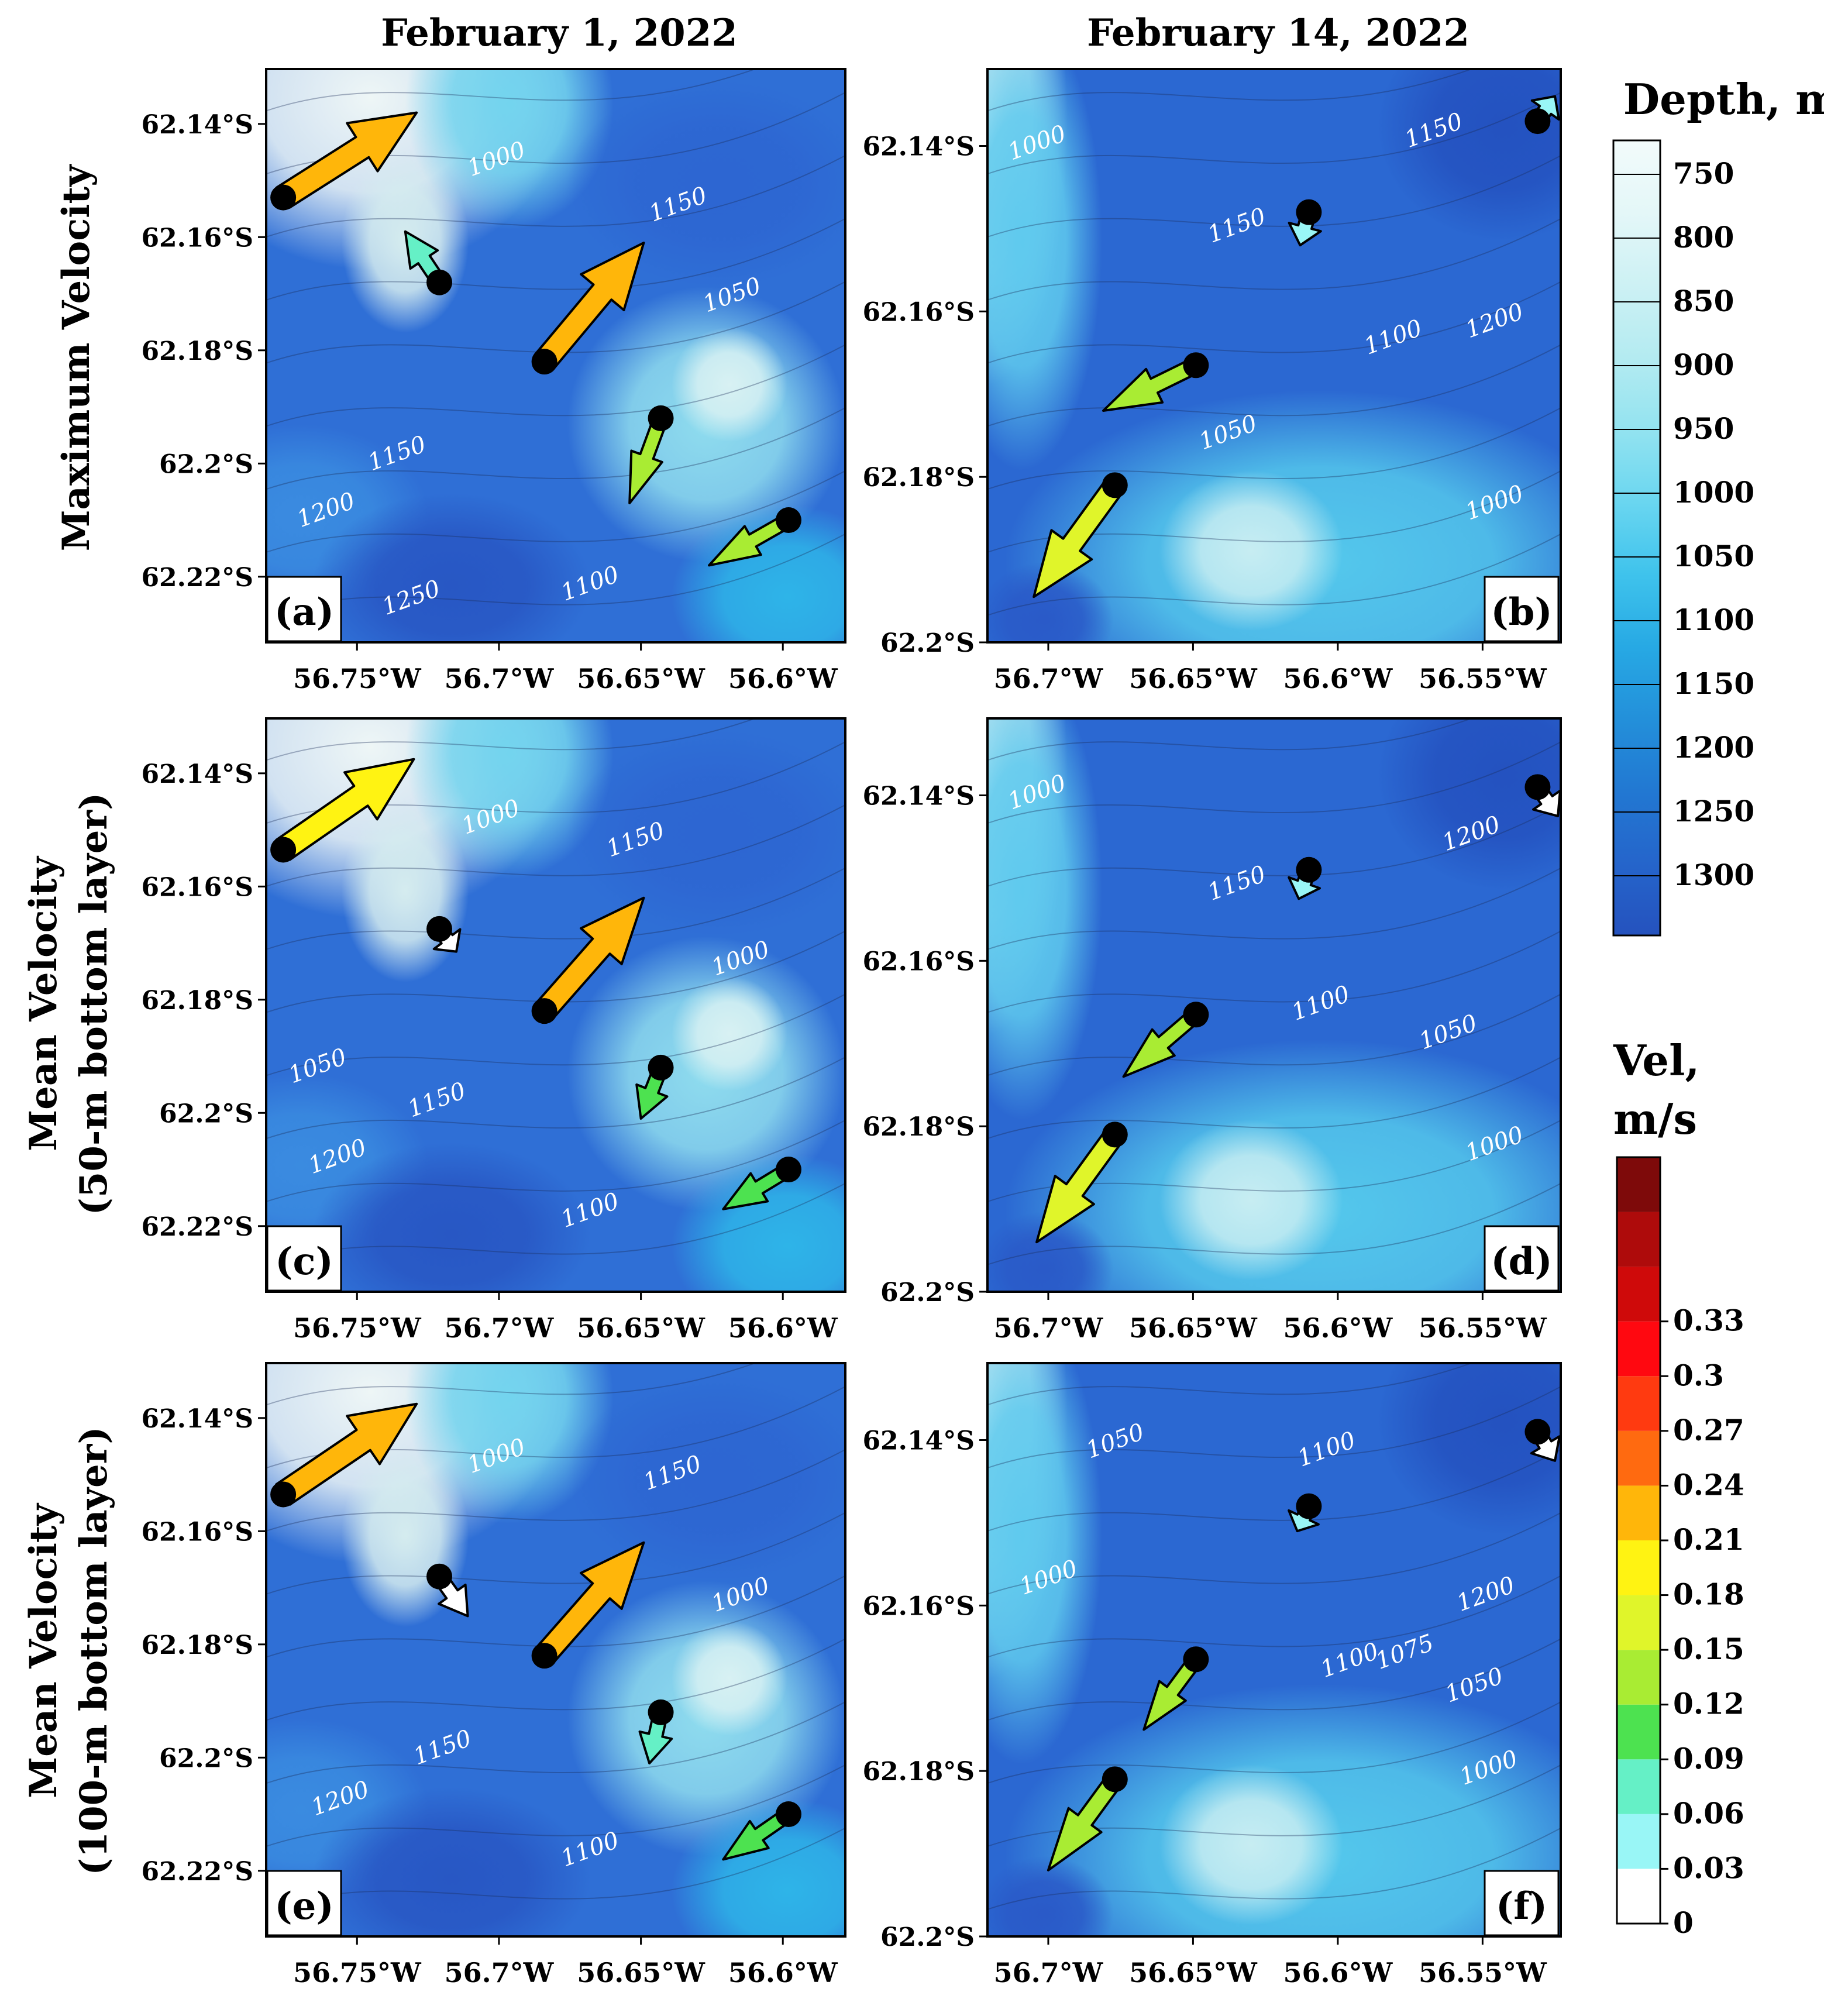  What do you see at coordinates (1522, 1262) in the screenshot?
I see `panel-label: (d)` at bounding box center [1522, 1262].